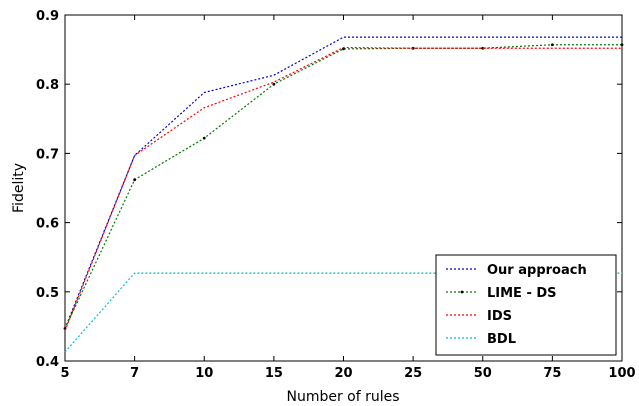  What do you see at coordinates (134, 373) in the screenshot?
I see `x-tick-label: 7` at bounding box center [134, 373].